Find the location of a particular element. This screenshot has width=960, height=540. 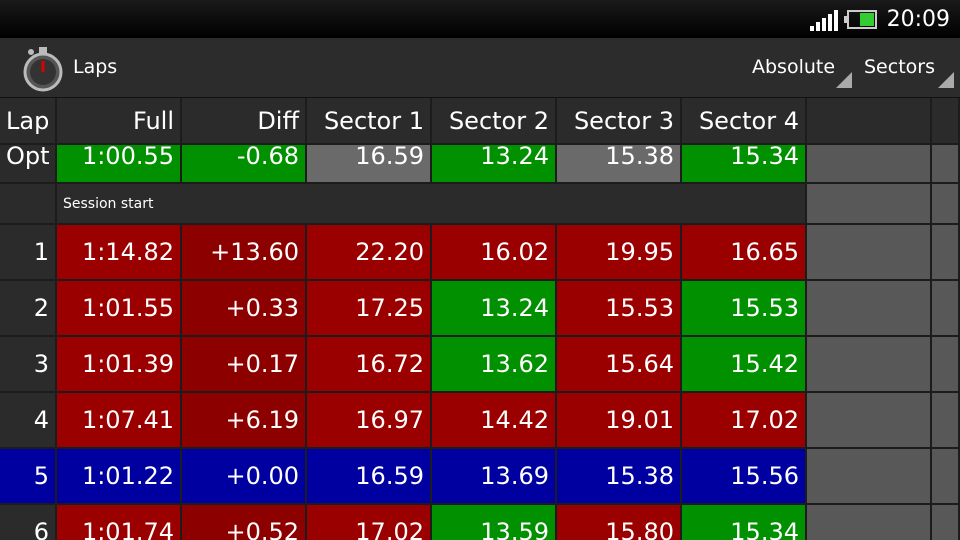

lap-time-cell: 1:01.22 is located at coordinates (119, 477).